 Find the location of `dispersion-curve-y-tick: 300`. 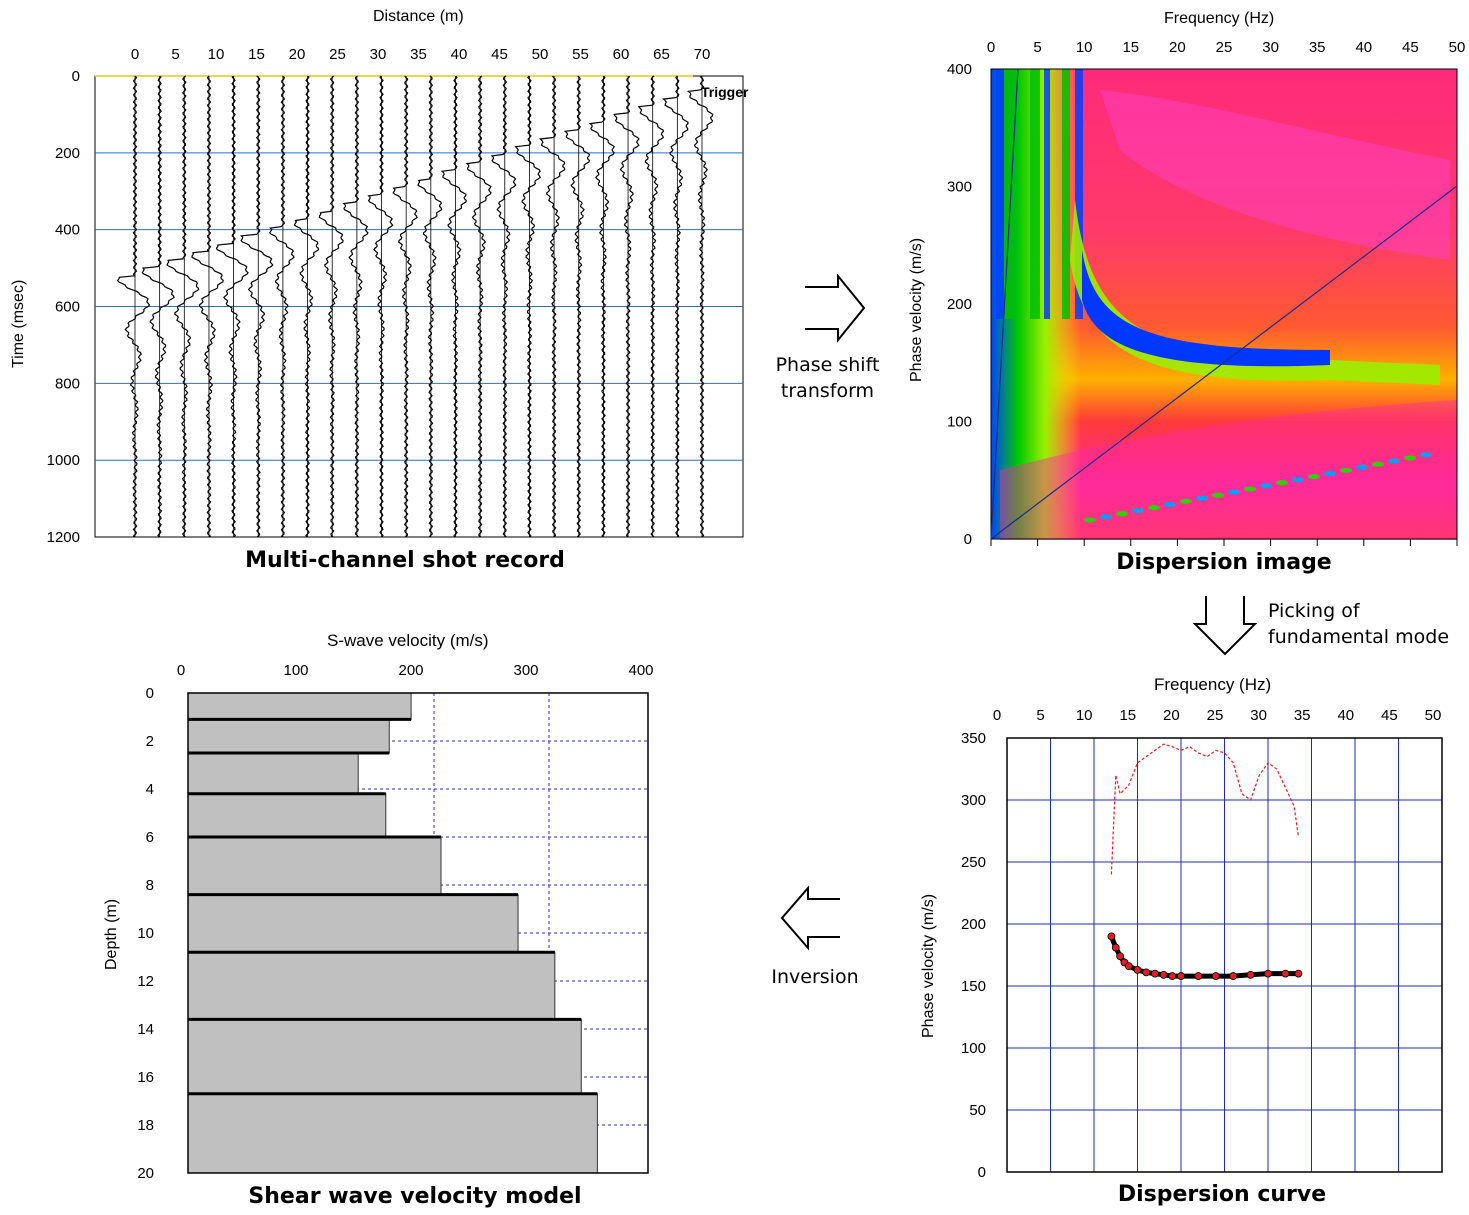

dispersion-curve-y-tick: 300 is located at coordinates (973, 800).